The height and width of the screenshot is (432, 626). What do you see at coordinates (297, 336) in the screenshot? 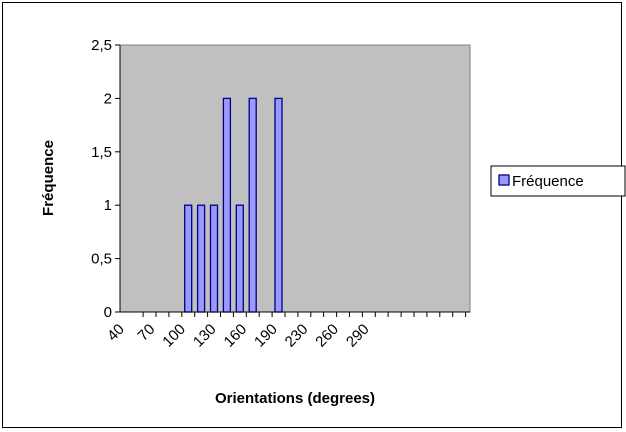
I see `x-tick-label: 230` at bounding box center [297, 336].